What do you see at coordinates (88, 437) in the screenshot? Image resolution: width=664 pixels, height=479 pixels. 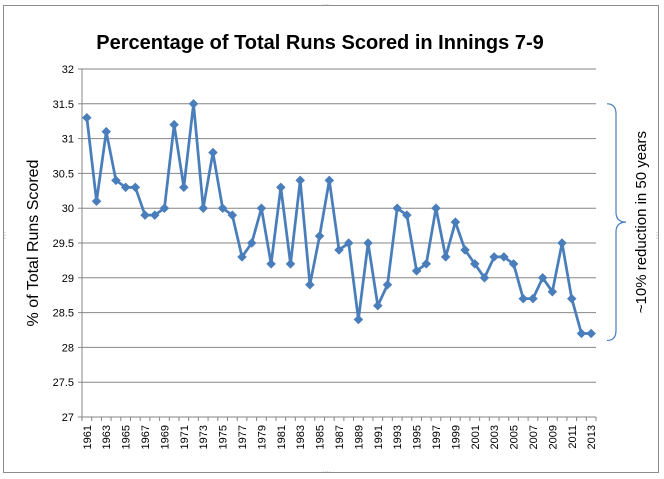 I see `x-tick-label: 1961` at bounding box center [88, 437].